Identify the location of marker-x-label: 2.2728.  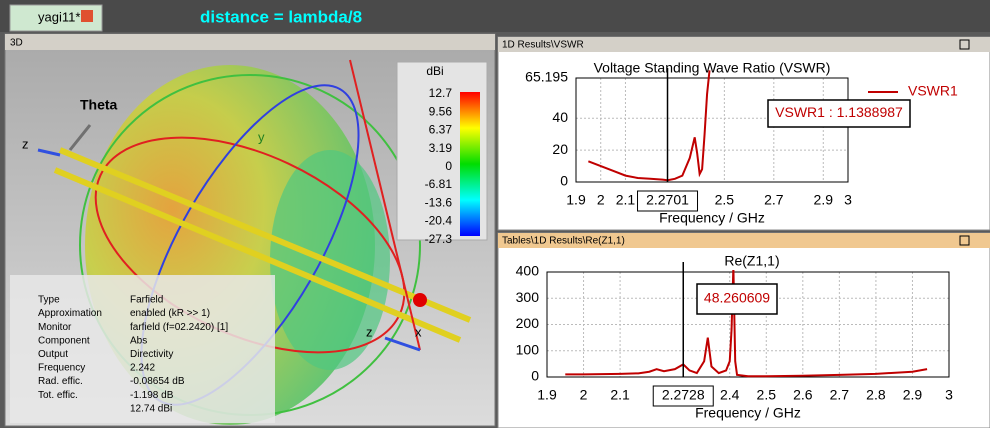
(683, 395).